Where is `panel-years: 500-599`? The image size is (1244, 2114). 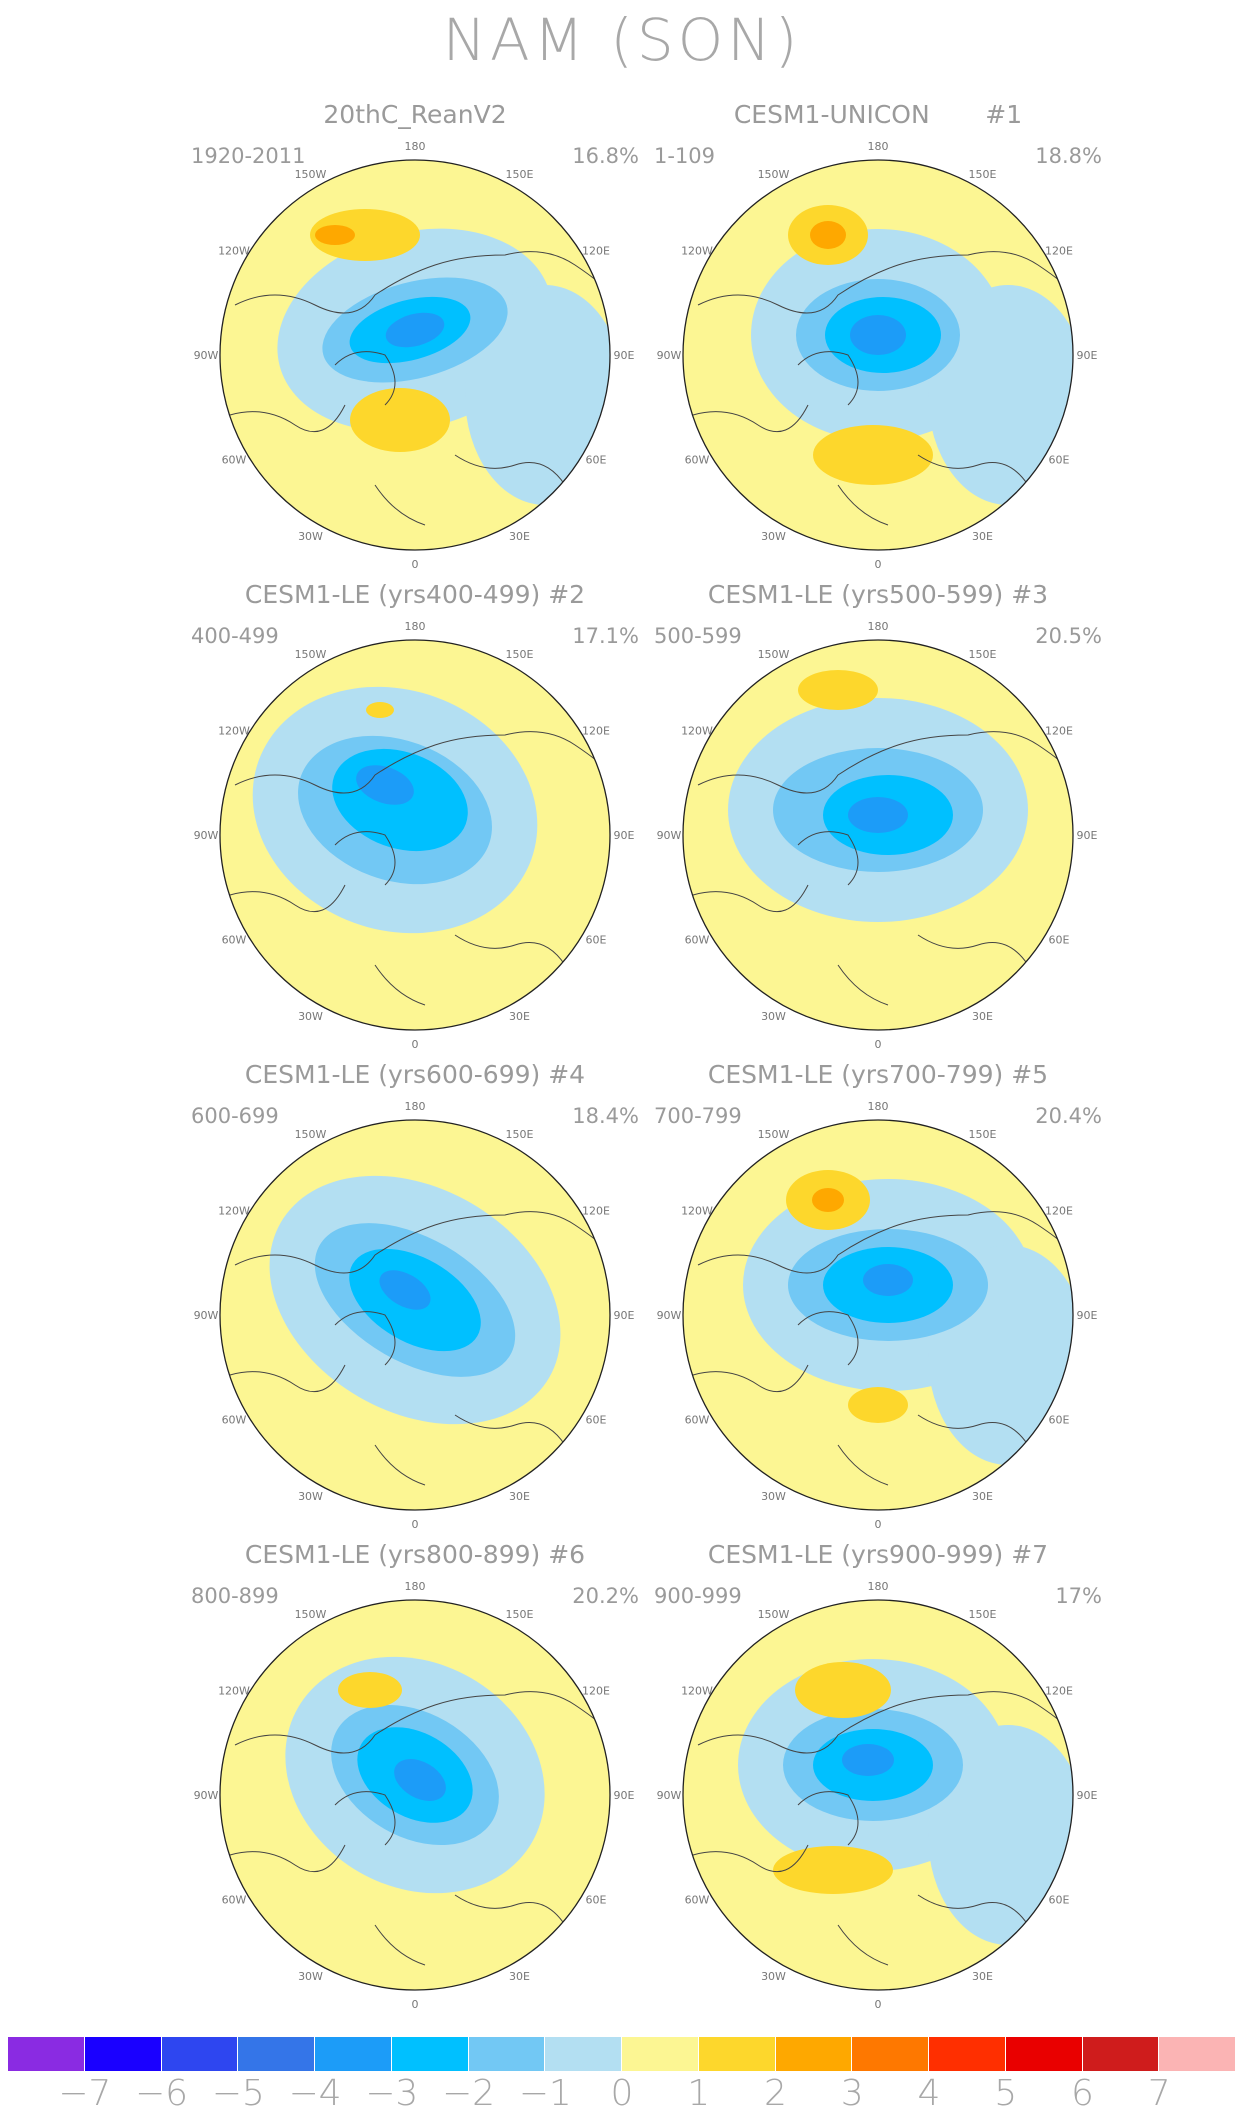 panel-years: 500-599 is located at coordinates (698, 636).